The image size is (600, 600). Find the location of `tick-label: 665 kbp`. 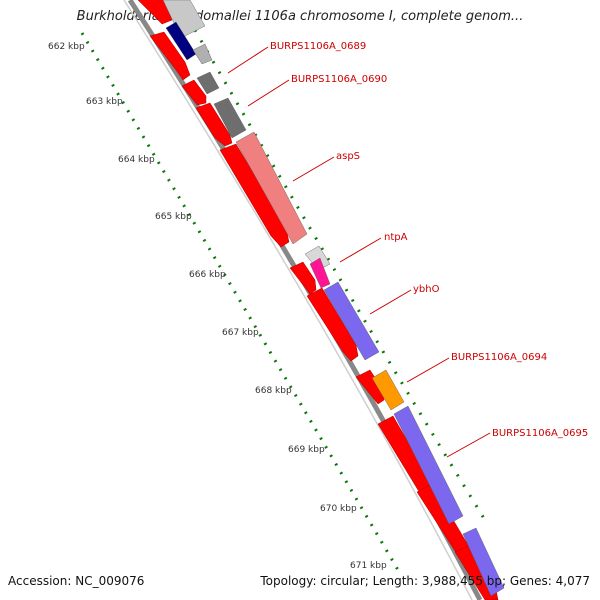

tick-label: 665 kbp is located at coordinates (173, 217).